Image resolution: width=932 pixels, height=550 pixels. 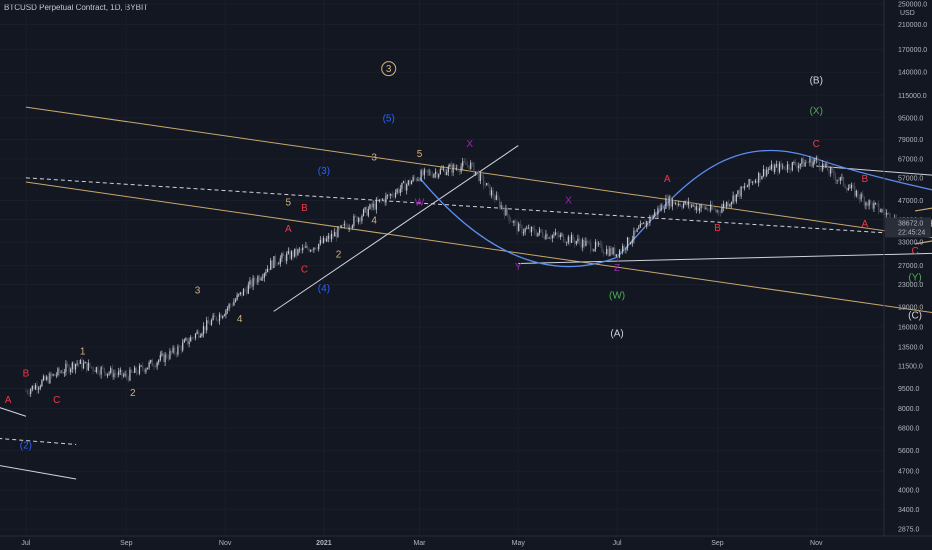 I want to click on price-tick-label: 5600.0, so click(x=909, y=451).